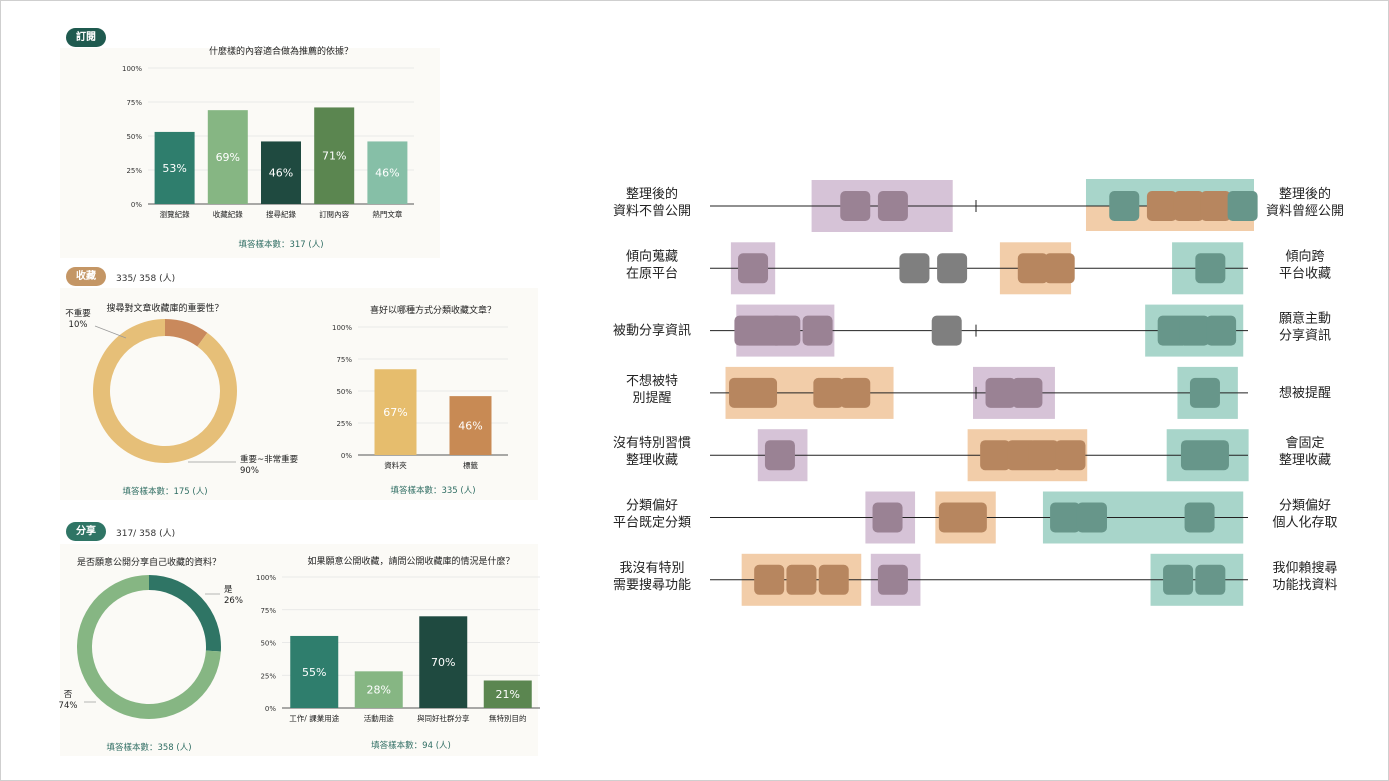  I want to click on spectrum-left-line: 平台既定分類, so click(652, 523).